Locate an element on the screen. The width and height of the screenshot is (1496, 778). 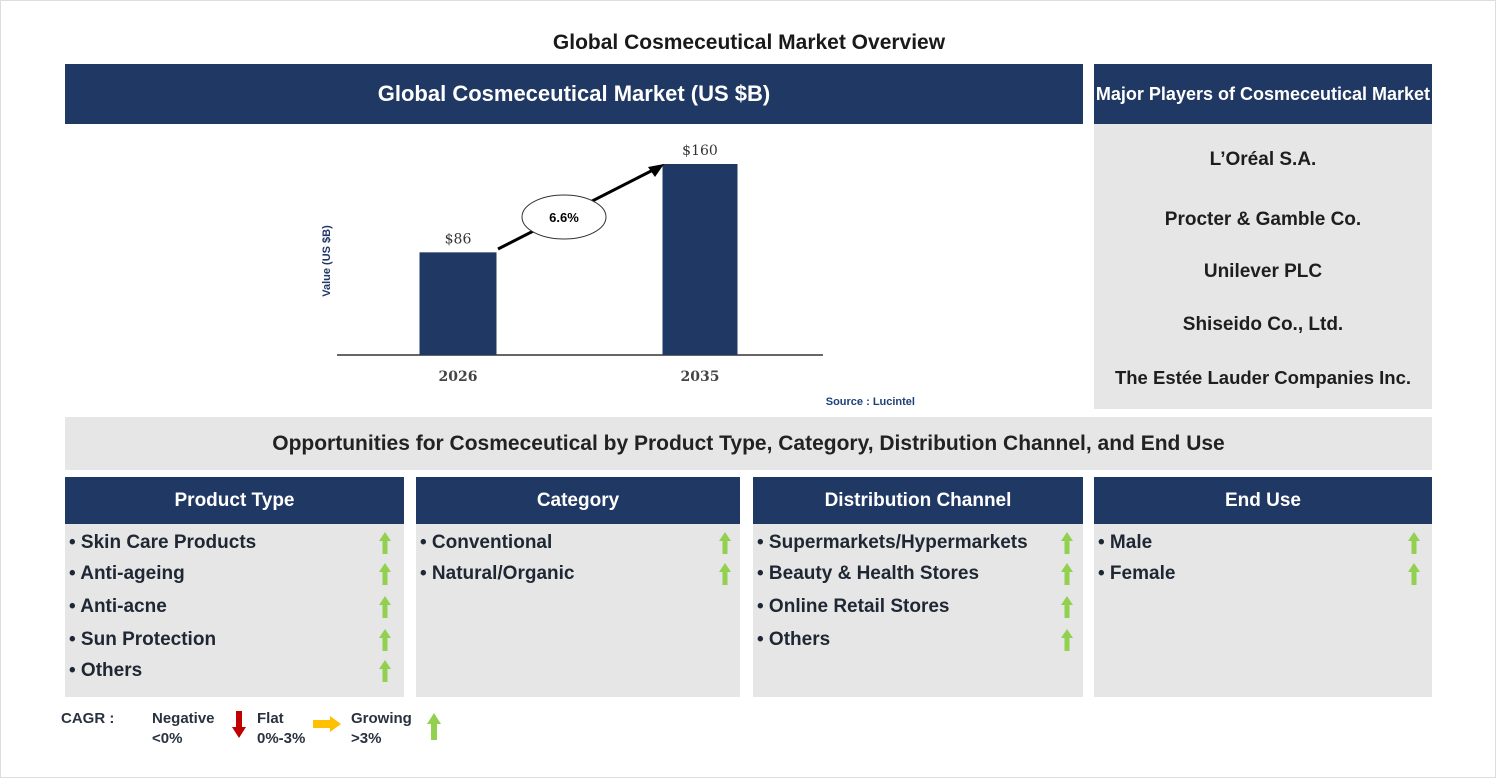
legend-negative-label: Negative is located at coordinates (183, 718).